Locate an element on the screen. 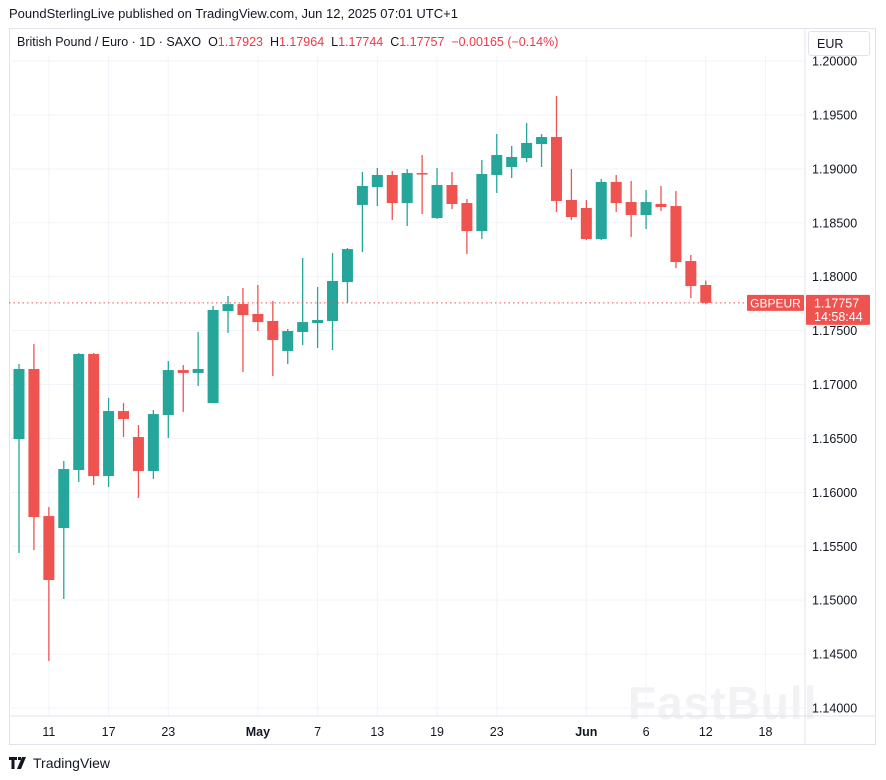 The image size is (886, 780). currency-button: EUR is located at coordinates (839, 43).